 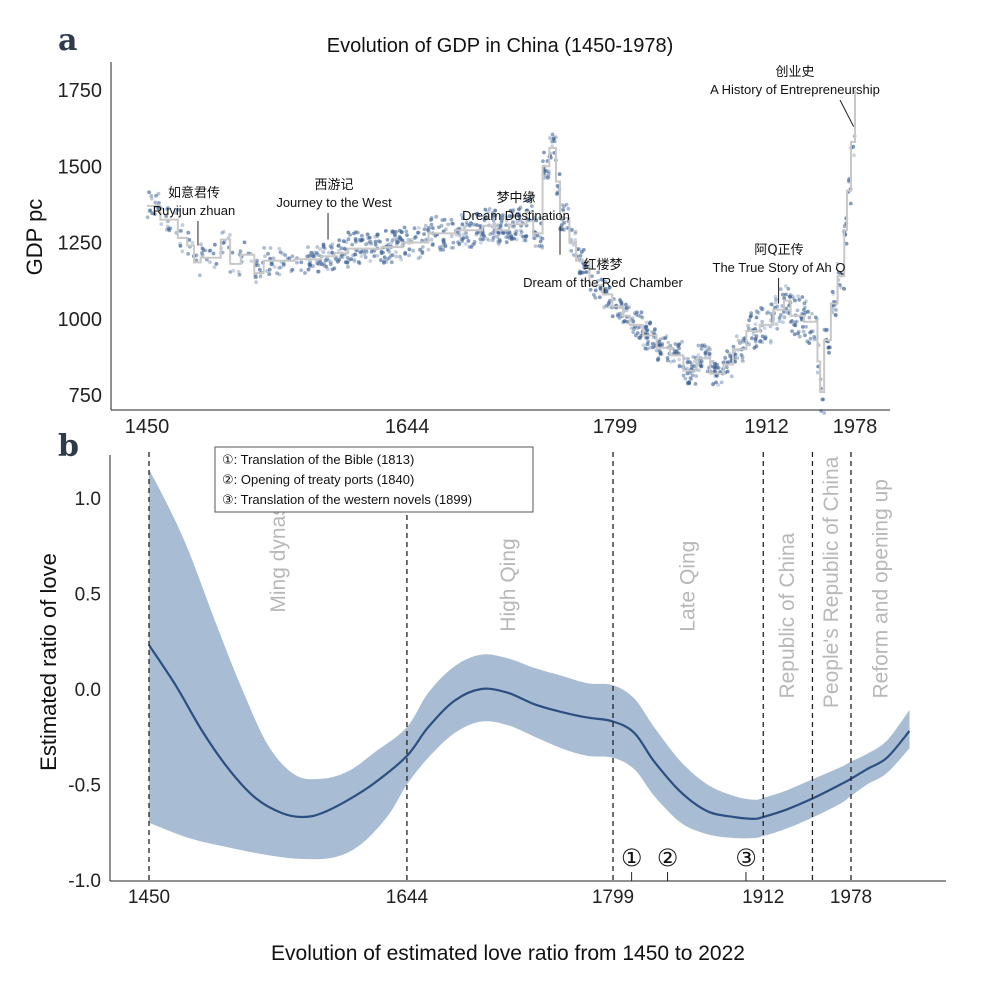 What do you see at coordinates (85, 396) in the screenshot?
I see `gdp-y-tick-750: 750` at bounding box center [85, 396].